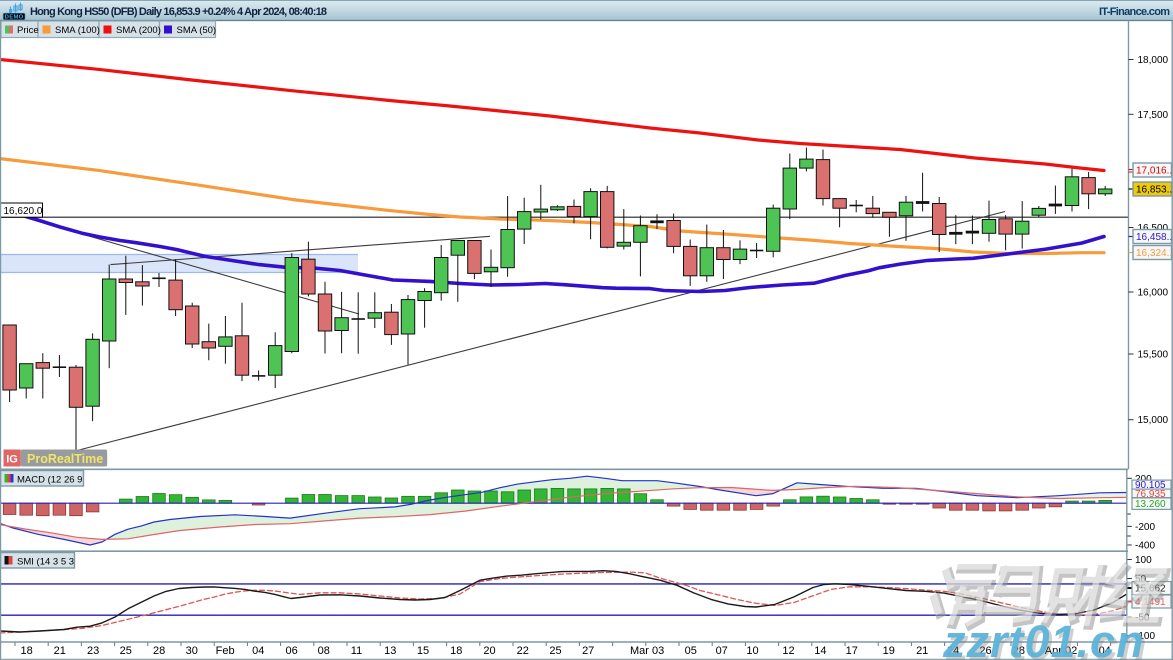 The image size is (1173, 660). I want to click on svg-text: IG, so click(12, 460).